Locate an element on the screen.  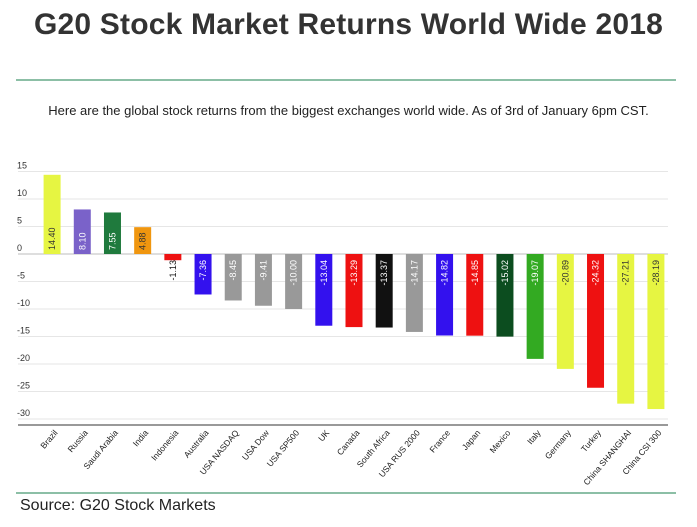
y-tick-label: -15 is located at coordinates (23, 331).